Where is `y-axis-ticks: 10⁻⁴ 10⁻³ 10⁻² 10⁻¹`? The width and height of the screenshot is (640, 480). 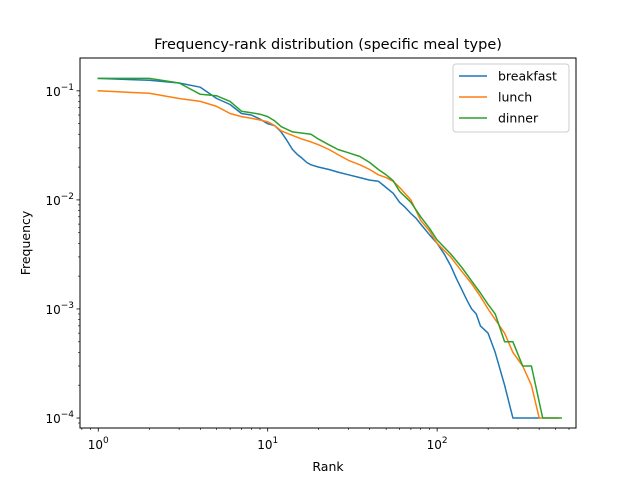
y-axis-ticks: 10⁻⁴ 10⁻³ 10⁻² 10⁻¹ is located at coordinates (62, 254).